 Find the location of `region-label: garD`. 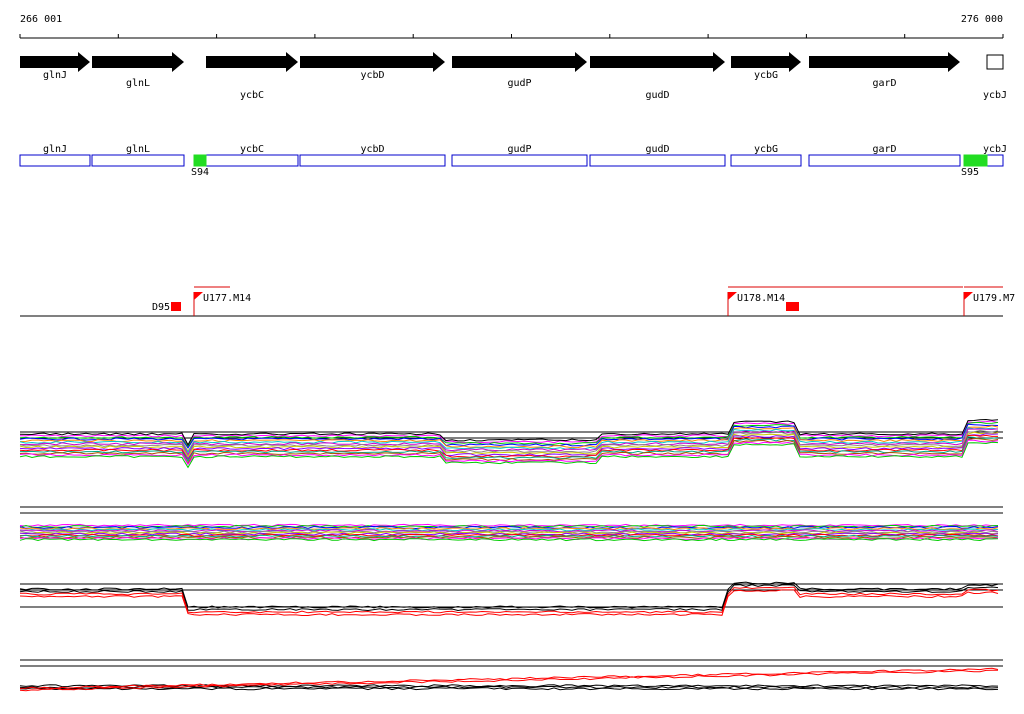

region-label: garD is located at coordinates (884, 149).